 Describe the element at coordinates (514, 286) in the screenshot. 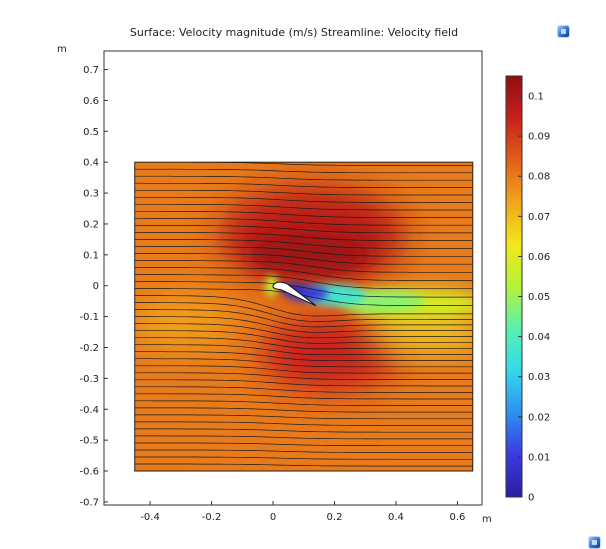

I see `colorbar` at that location.